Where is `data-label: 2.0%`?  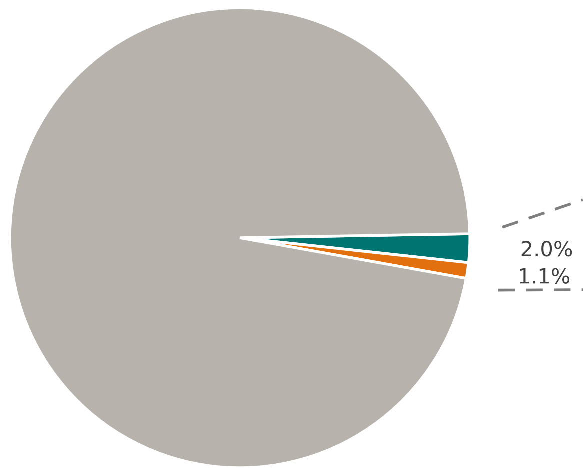
data-label: 2.0% is located at coordinates (547, 249).